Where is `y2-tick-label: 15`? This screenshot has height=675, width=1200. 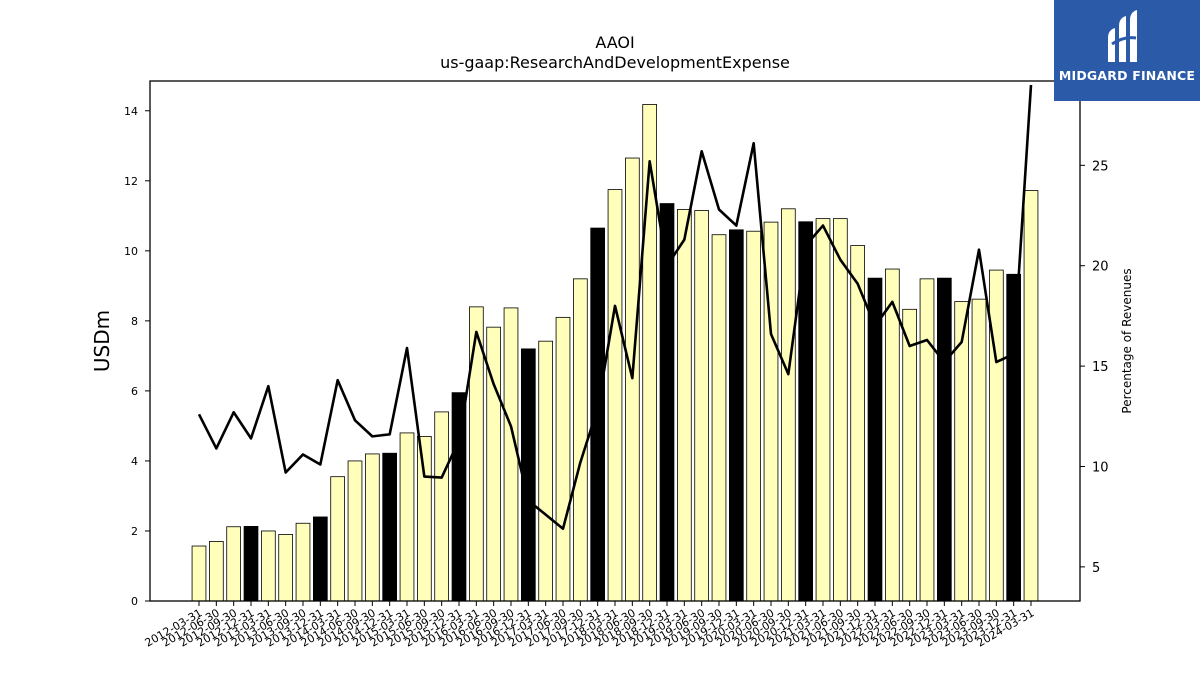
y2-tick-label: 15 is located at coordinates (1100, 367).